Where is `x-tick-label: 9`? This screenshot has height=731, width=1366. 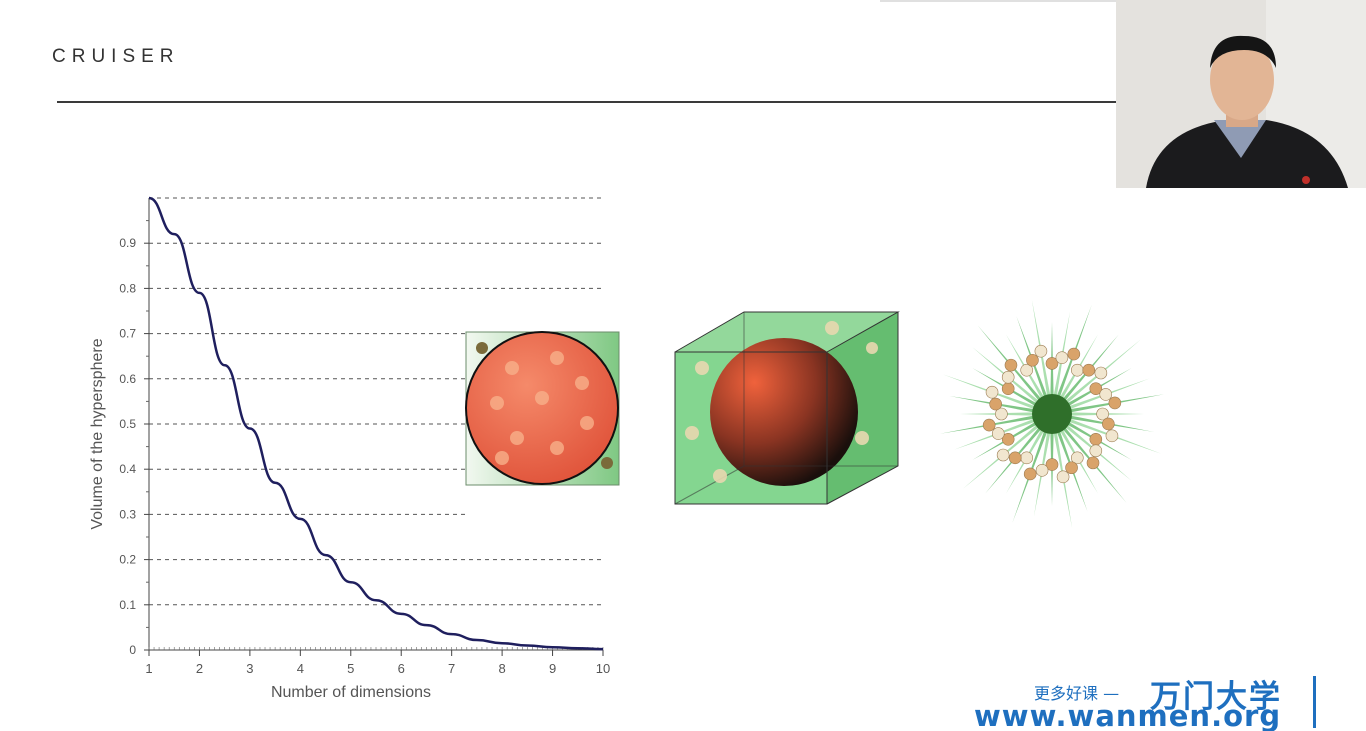
x-tick-label: 9 is located at coordinates (552, 668).